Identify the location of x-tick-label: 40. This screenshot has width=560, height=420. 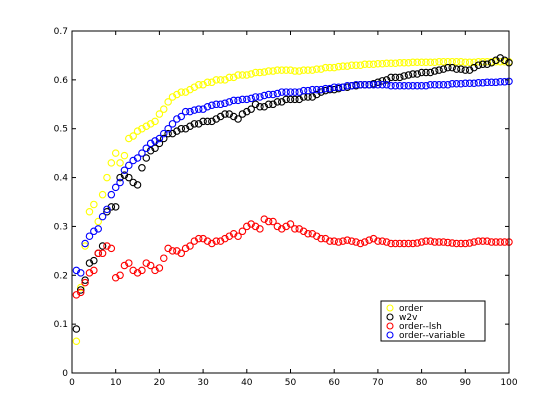
(247, 383).